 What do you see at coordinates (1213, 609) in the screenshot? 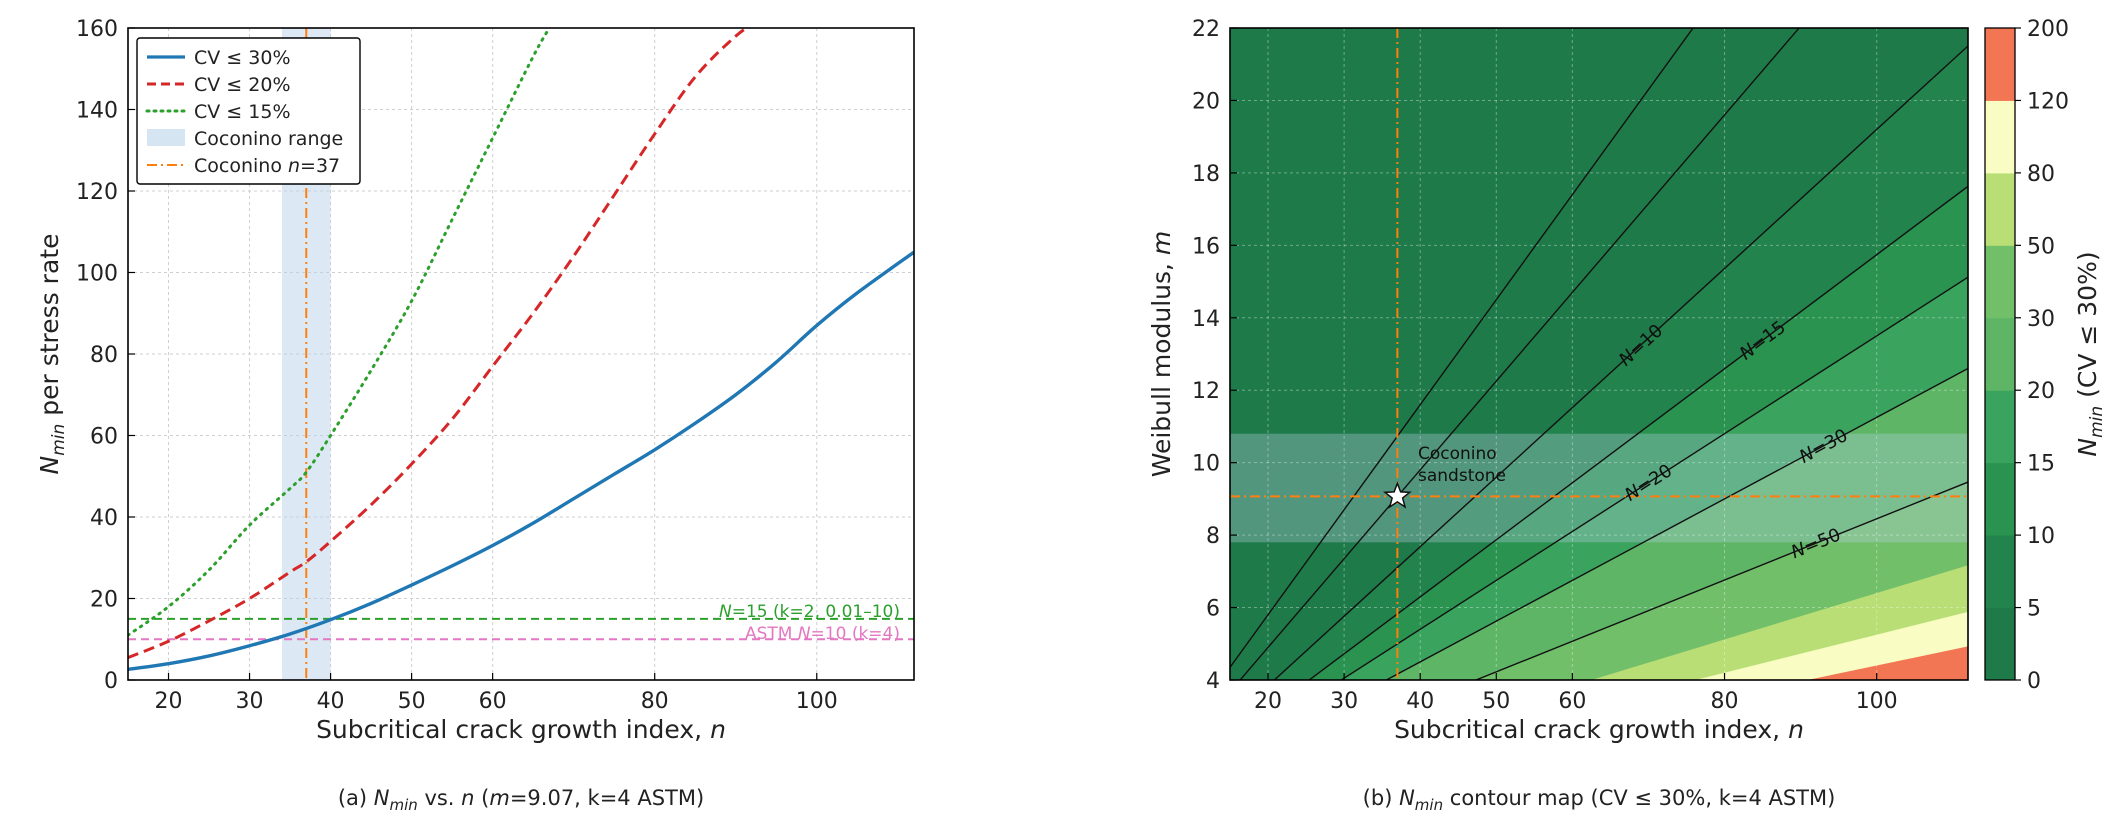
I see `panel-b-ytick-label: 6` at bounding box center [1213, 609].